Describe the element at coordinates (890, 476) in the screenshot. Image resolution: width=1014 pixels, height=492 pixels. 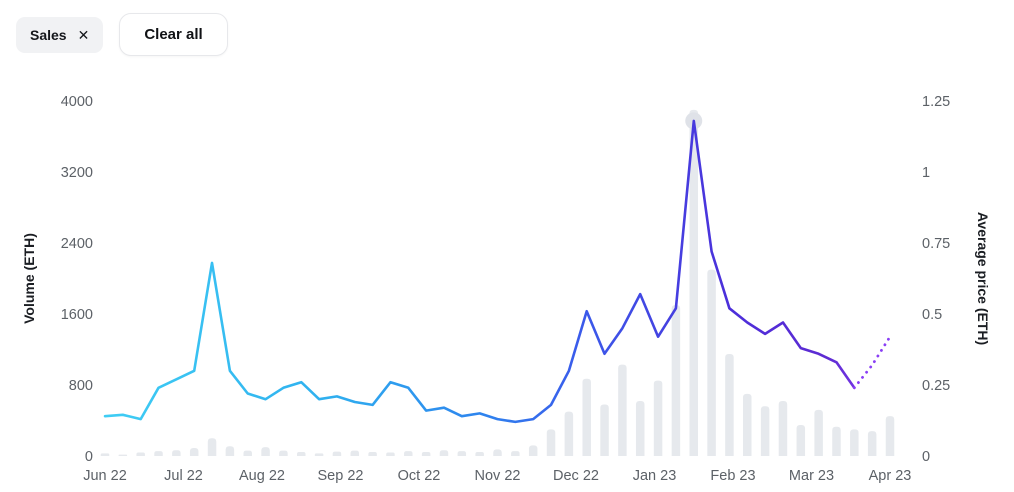
I see `x-axis-tick-label: Apr 23` at that location.